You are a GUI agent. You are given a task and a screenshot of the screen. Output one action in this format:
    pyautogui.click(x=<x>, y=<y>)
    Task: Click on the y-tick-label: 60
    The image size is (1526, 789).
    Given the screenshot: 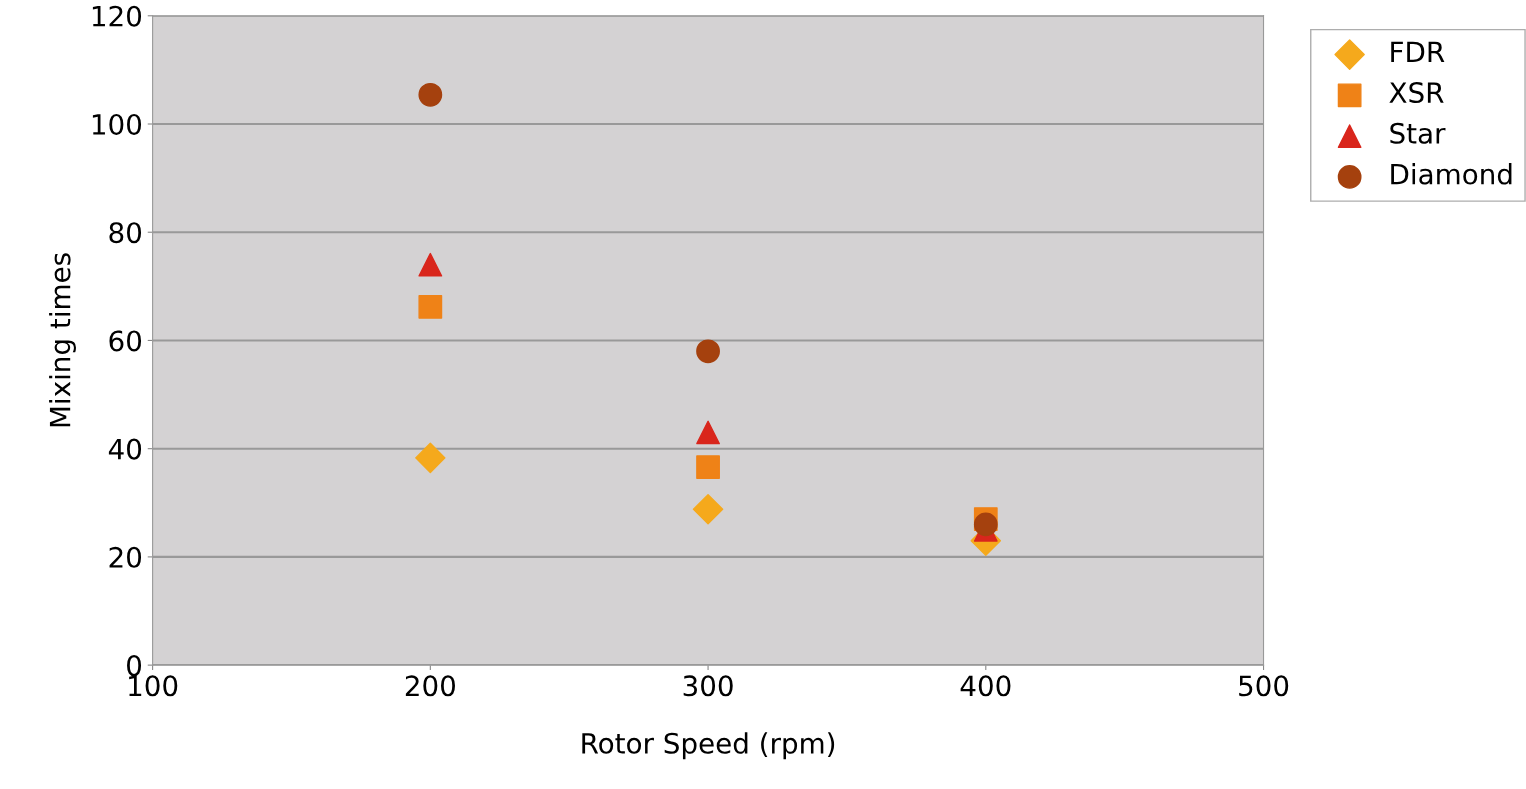 What is the action you would take?
    pyautogui.click(x=125, y=341)
    